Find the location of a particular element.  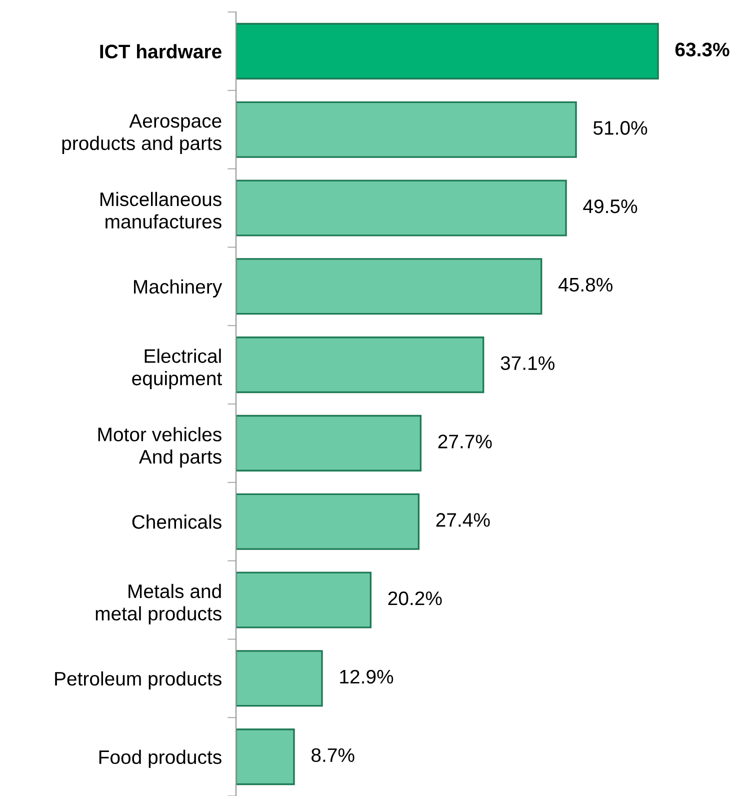

data-label: 27.7% is located at coordinates (465, 441).